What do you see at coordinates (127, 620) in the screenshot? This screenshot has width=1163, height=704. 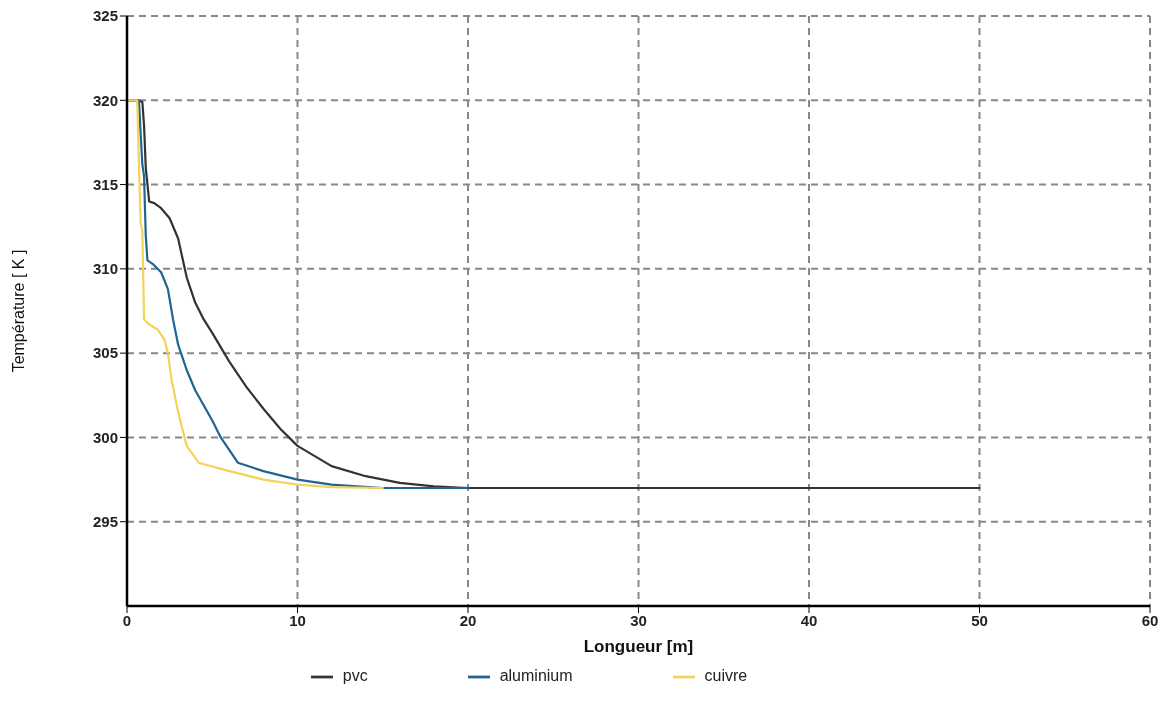 I see `x-tick-label: 0` at bounding box center [127, 620].